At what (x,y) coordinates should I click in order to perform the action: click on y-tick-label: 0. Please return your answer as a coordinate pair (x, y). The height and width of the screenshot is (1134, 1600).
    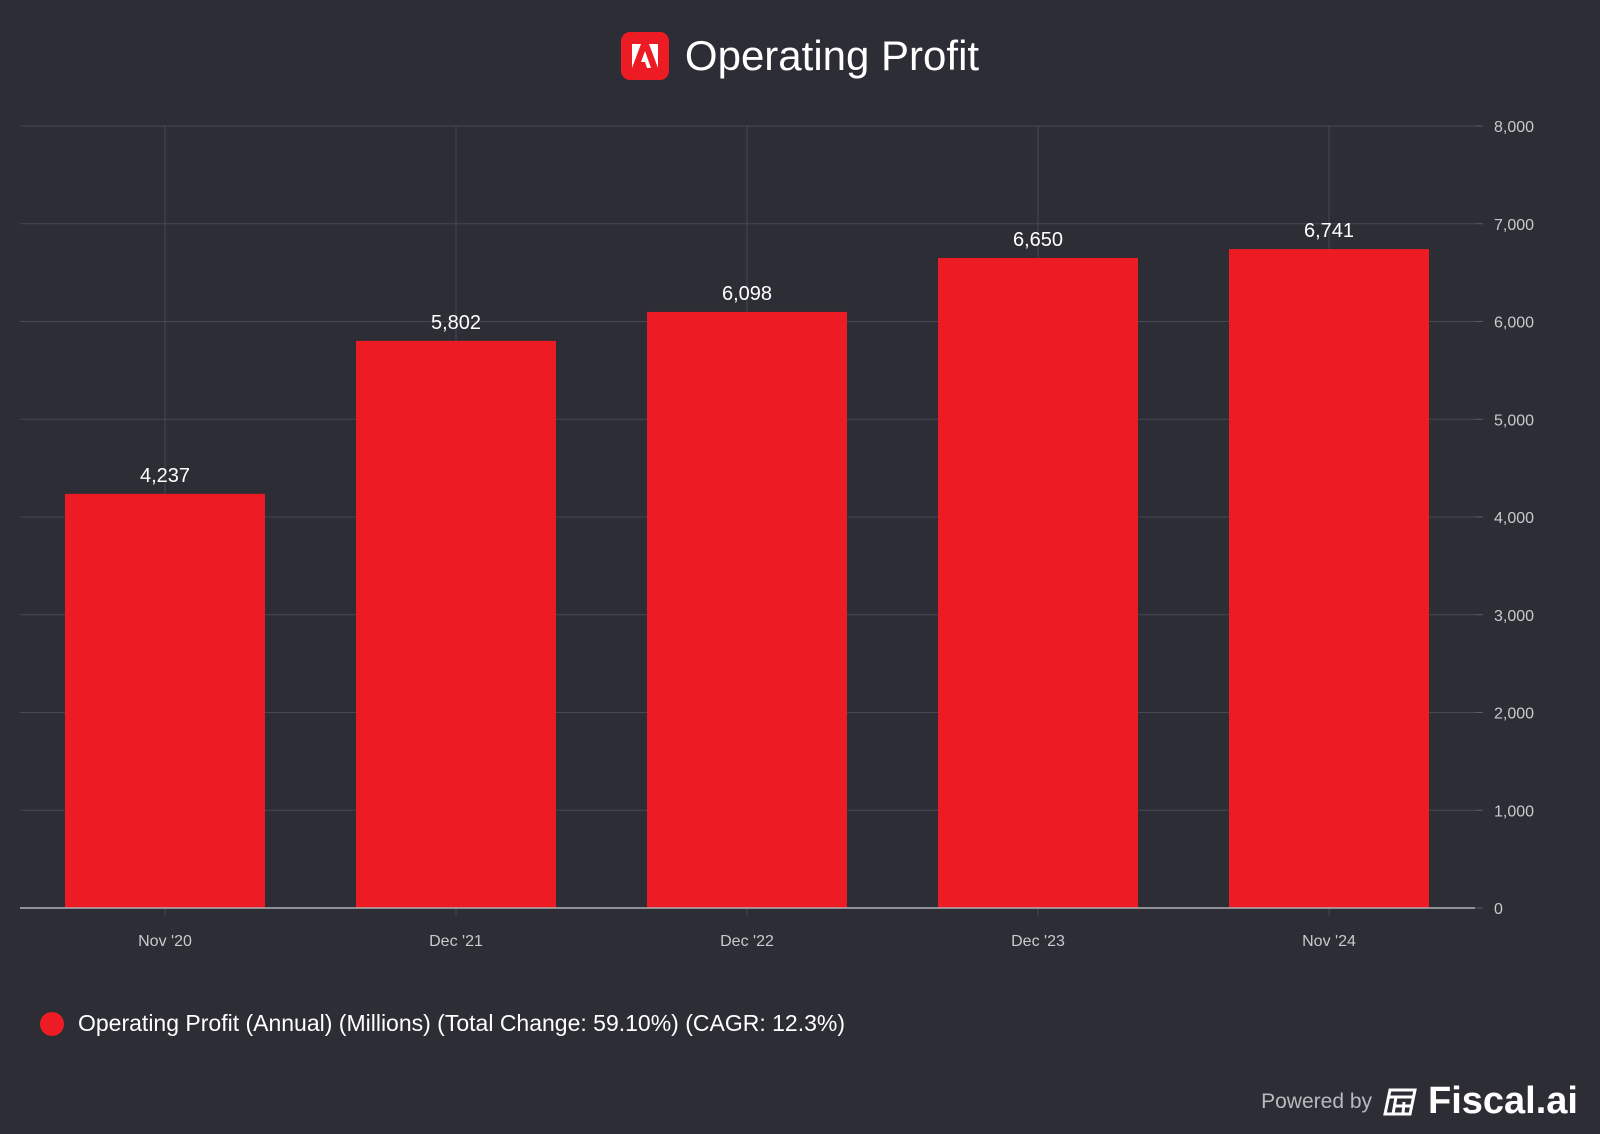
    Looking at the image, I should click on (1498, 909).